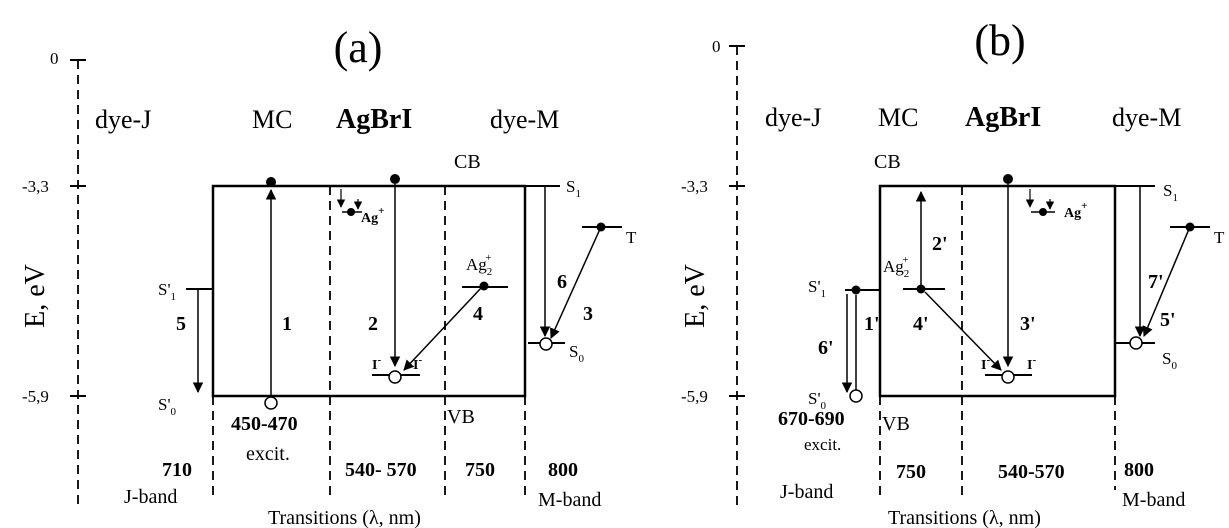 The width and height of the screenshot is (1229, 528). Describe the element at coordinates (376, 363) in the screenshot. I see `iodide-left-label-a: I-` at that location.